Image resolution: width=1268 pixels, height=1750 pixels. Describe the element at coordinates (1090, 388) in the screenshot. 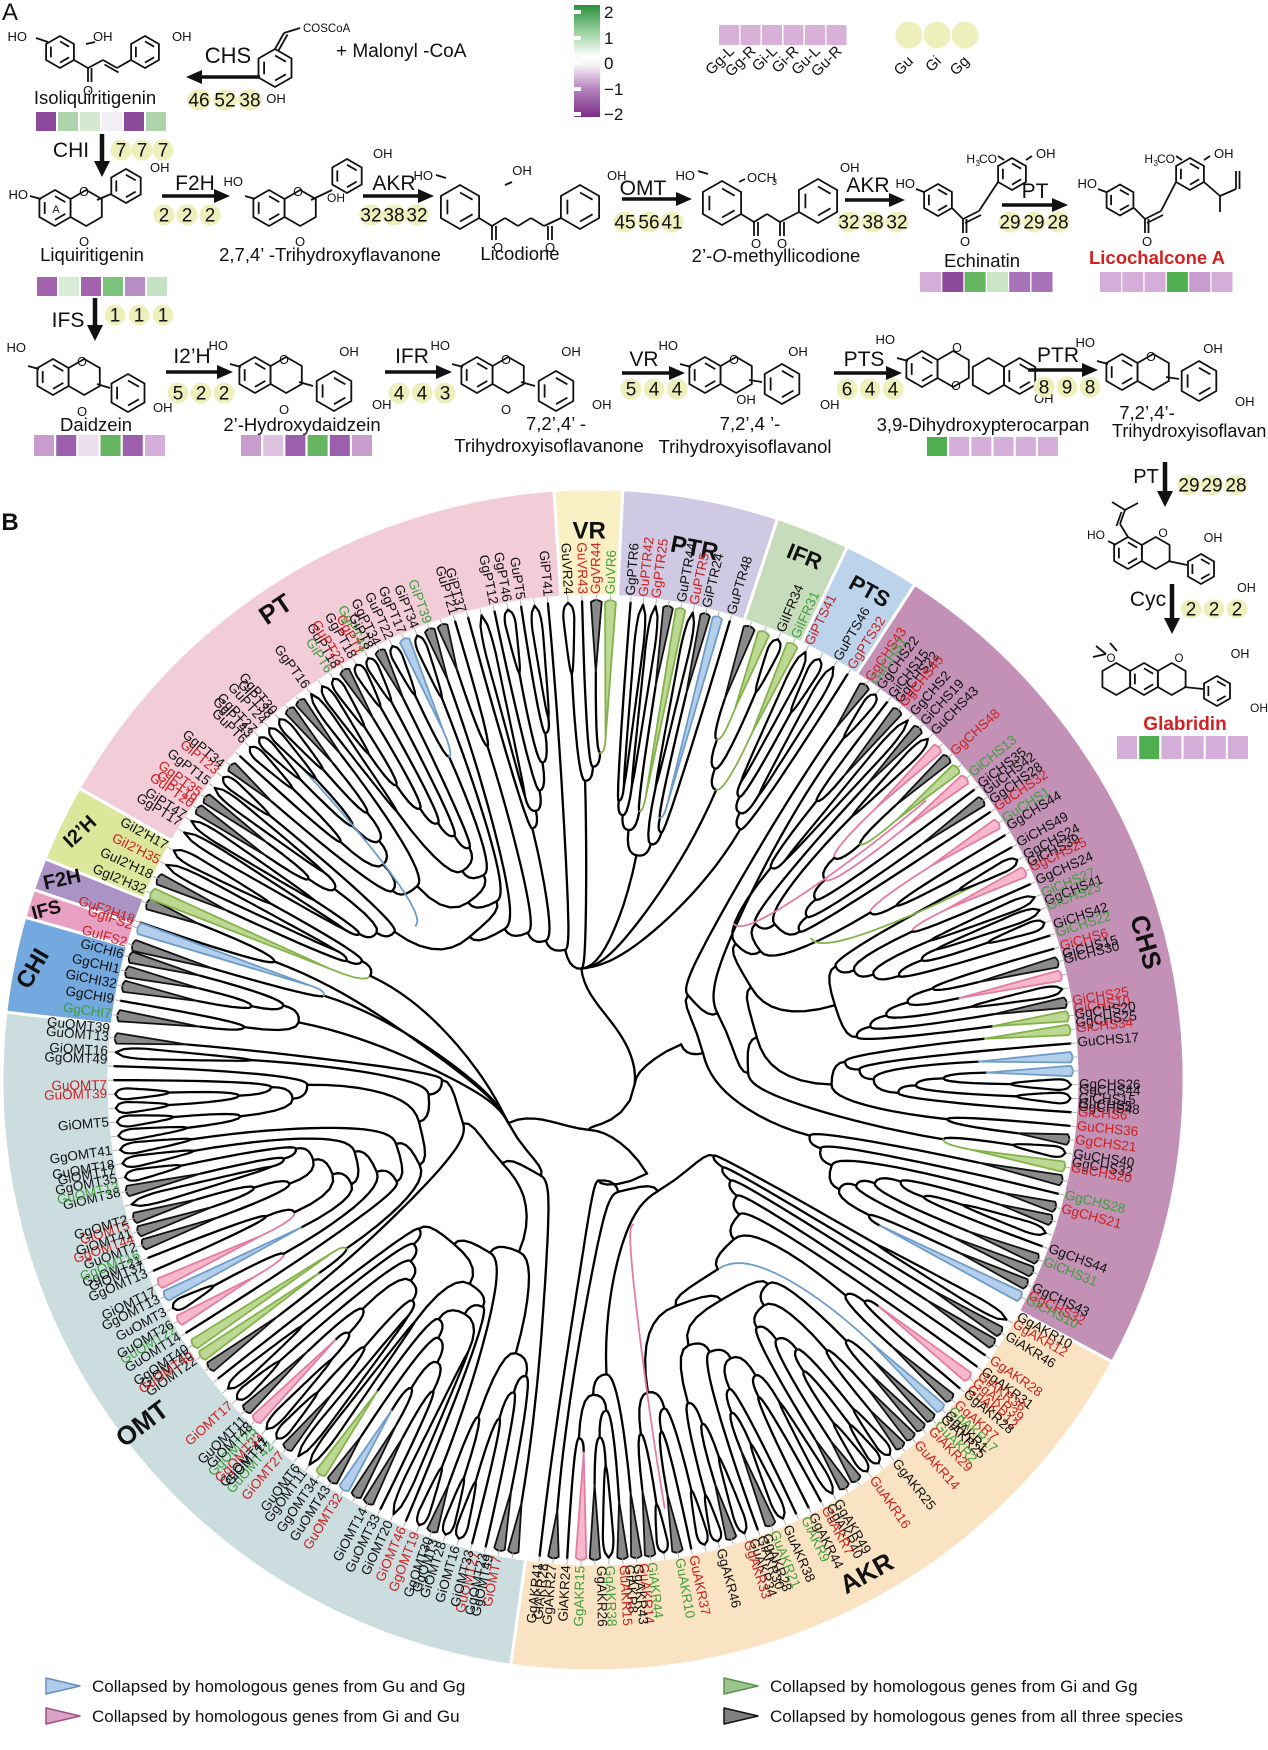

I see `svg-text: 8` at that location.